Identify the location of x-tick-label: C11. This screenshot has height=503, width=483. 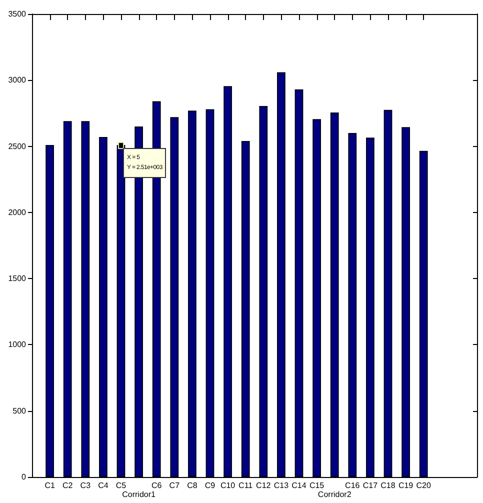
(246, 485).